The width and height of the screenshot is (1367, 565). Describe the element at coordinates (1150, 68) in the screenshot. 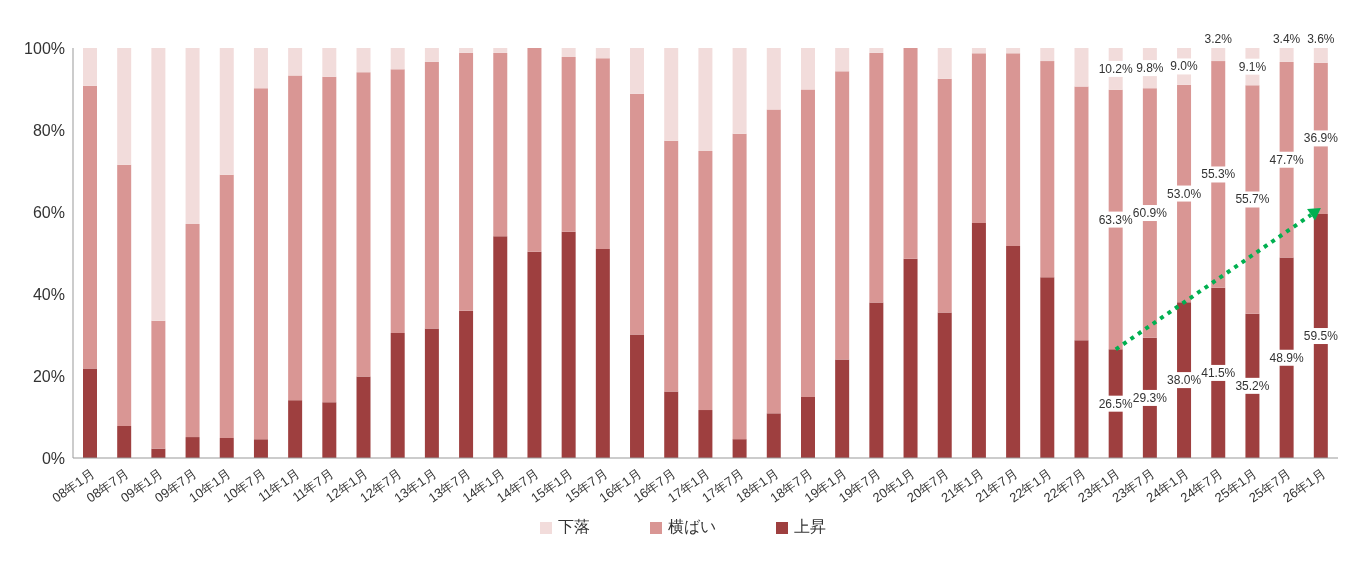

I see `data-label: 9.8%` at that location.